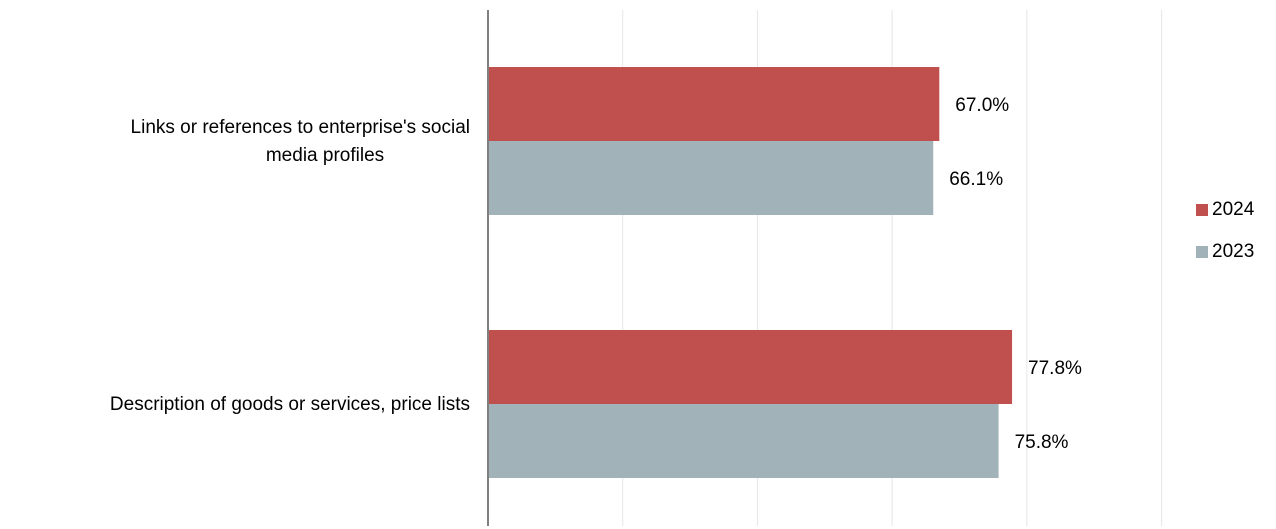 The height and width of the screenshot is (529, 1276). I want to click on legend: 2024 2023, so click(1225, 240).